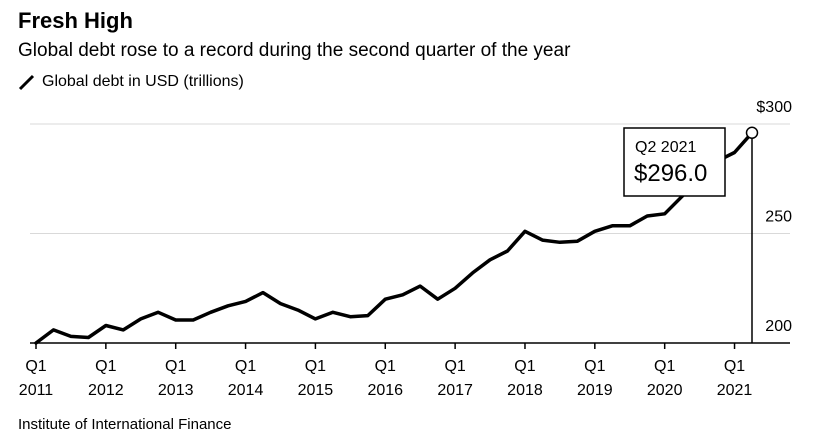  Describe the element at coordinates (752, 133) in the screenshot. I see `latest-point-marker` at that location.